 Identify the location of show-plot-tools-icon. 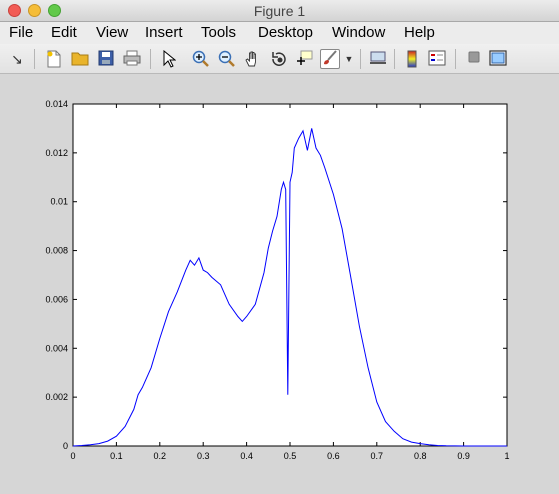
(498, 59).